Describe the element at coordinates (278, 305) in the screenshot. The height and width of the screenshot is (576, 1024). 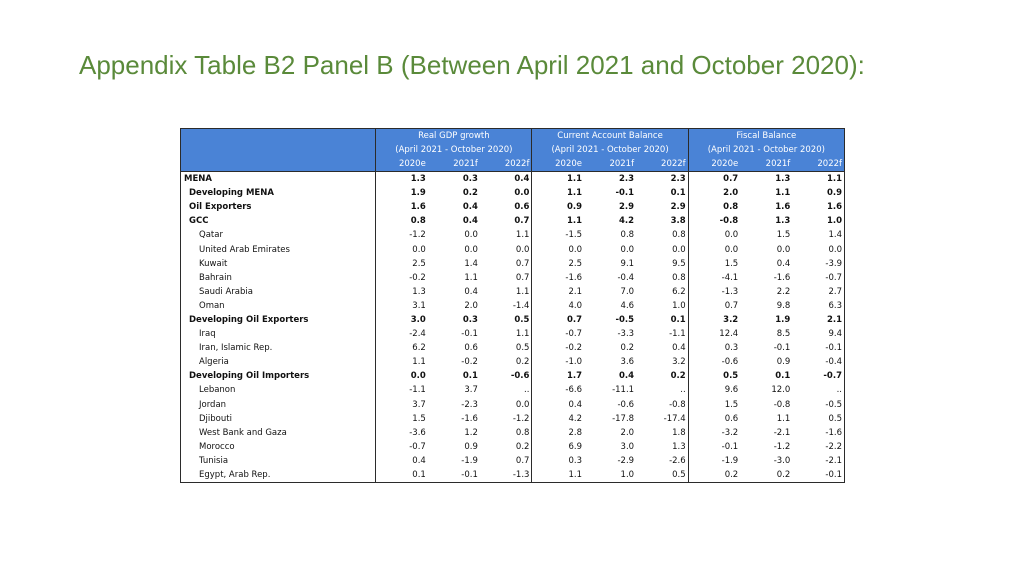
I see `row-label: Oman` at that location.